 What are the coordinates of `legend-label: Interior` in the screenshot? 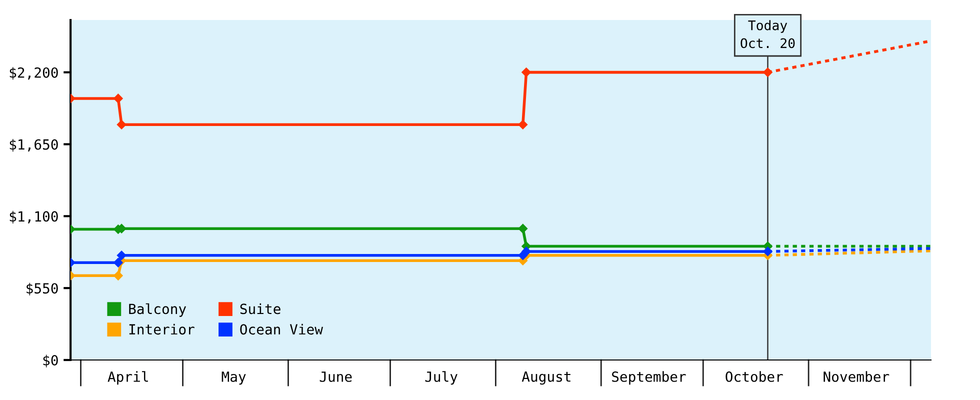 It's located at (161, 329).